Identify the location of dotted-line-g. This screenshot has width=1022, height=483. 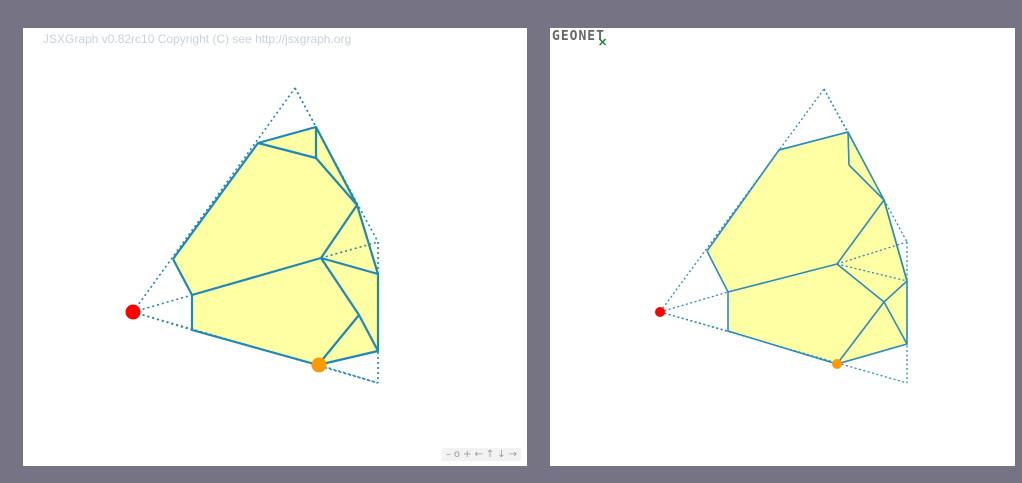
(348, 374).